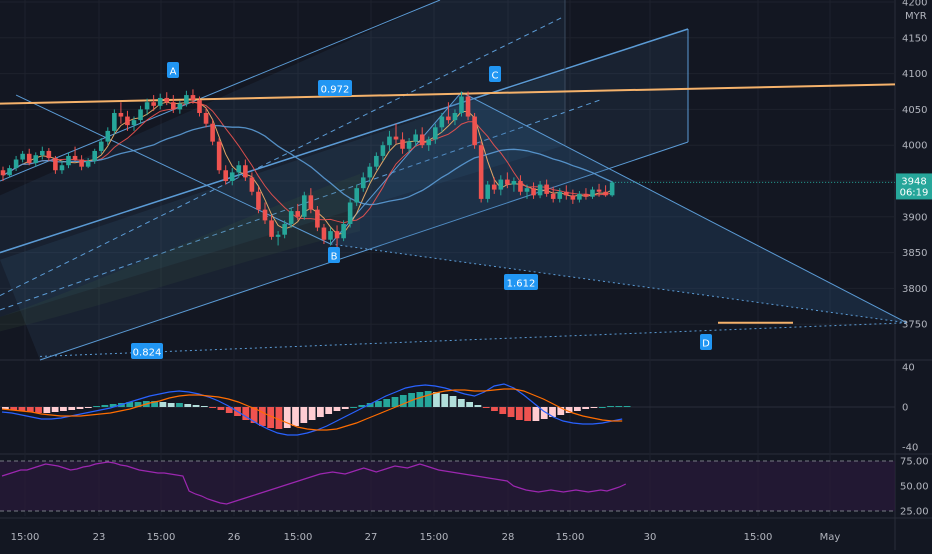 This screenshot has width=932, height=554. What do you see at coordinates (706, 342) in the screenshot?
I see `point-d-label-bg` at bounding box center [706, 342].